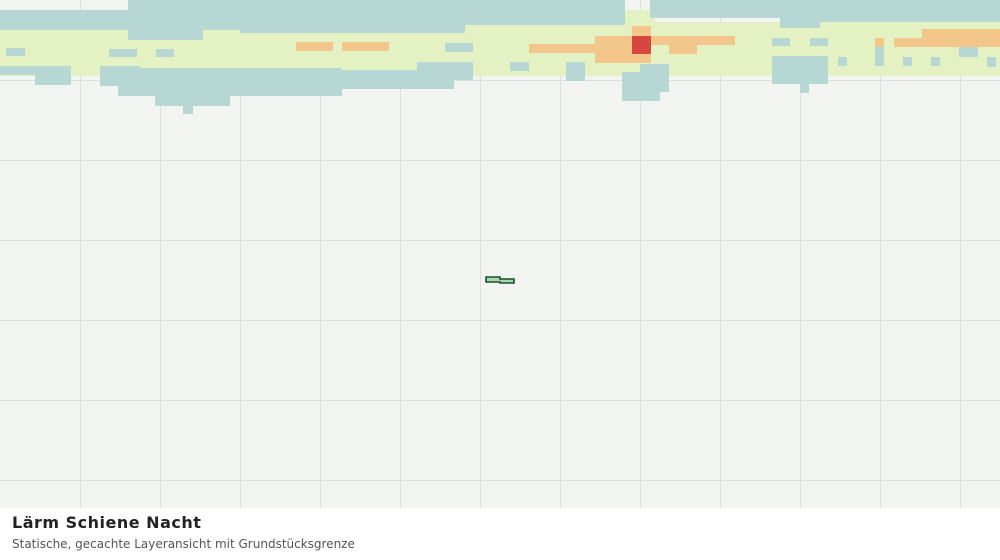  Describe the element at coordinates (500, 280) in the screenshot. I see `parcel-boundary` at that location.